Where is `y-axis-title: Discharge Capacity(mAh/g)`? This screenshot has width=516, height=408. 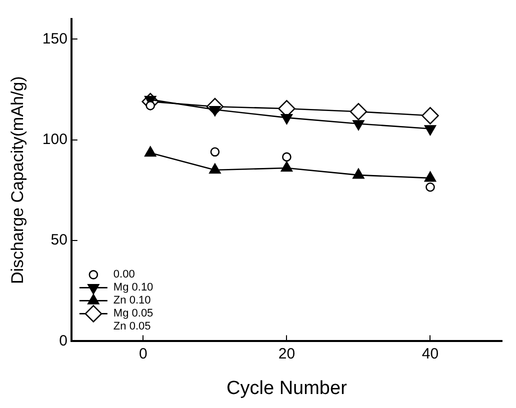 y-axis-title: Discharge Capacity(mAh/g) is located at coordinates (17, 180).